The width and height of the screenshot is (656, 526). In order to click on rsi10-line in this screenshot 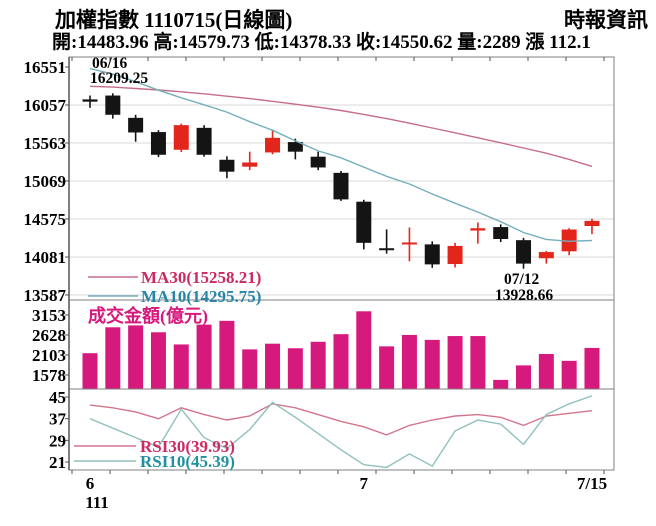, I will do `click(341, 432)`.